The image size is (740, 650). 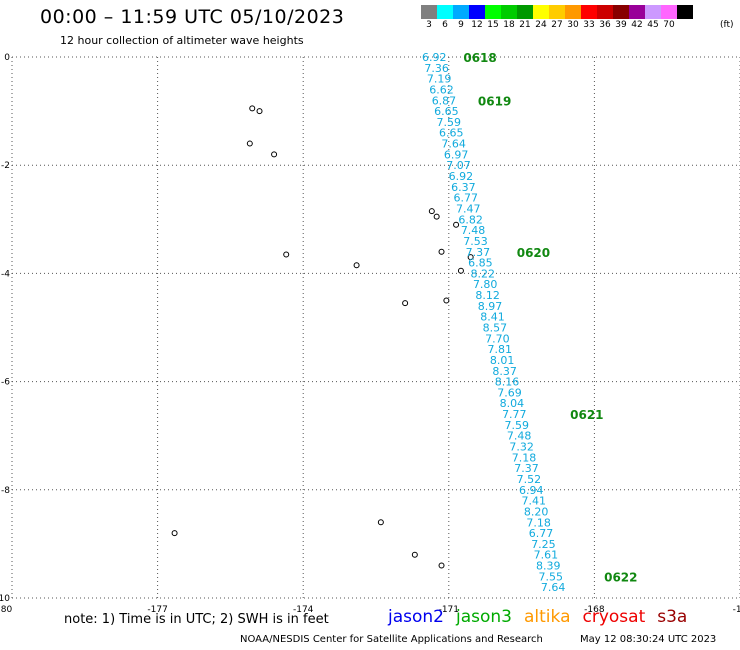 What do you see at coordinates (620, 577) in the screenshot?
I see `time-mark: 0622` at bounding box center [620, 577].